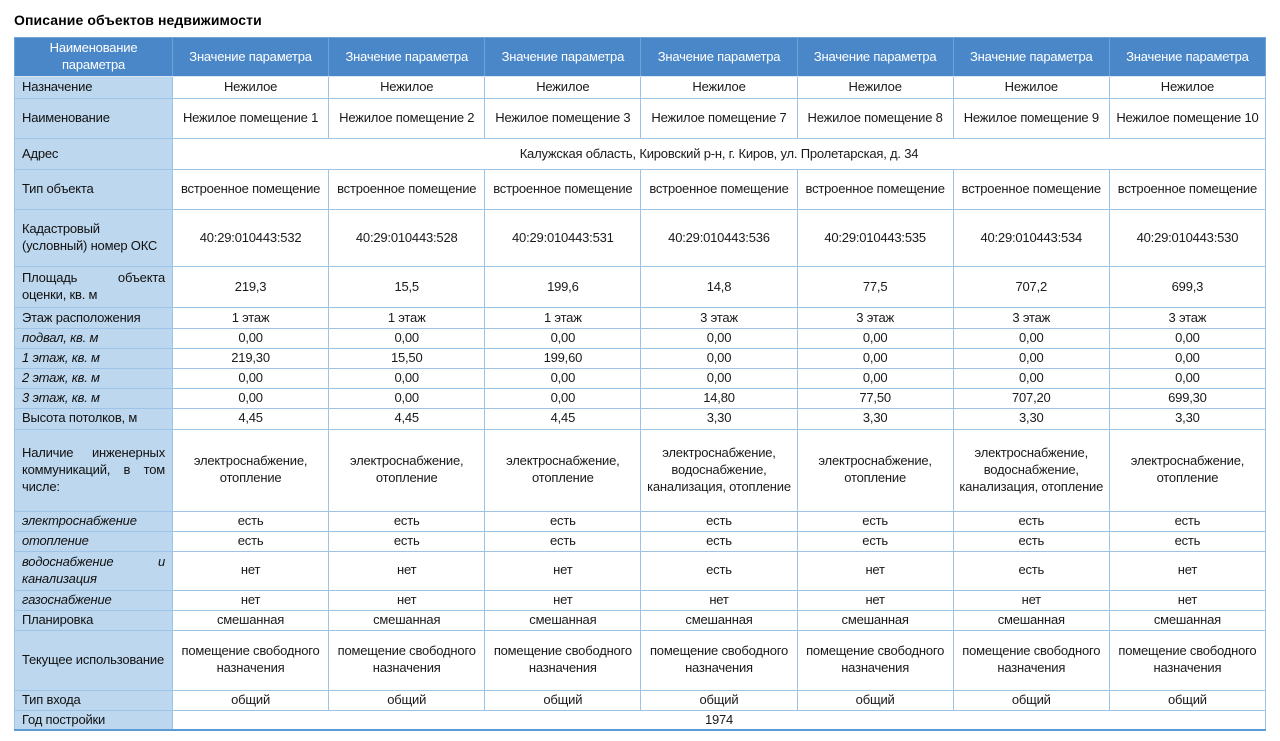  What do you see at coordinates (93, 287) in the screenshot?
I see `row-label: Площадь объекта оценки, кв. м` at bounding box center [93, 287].